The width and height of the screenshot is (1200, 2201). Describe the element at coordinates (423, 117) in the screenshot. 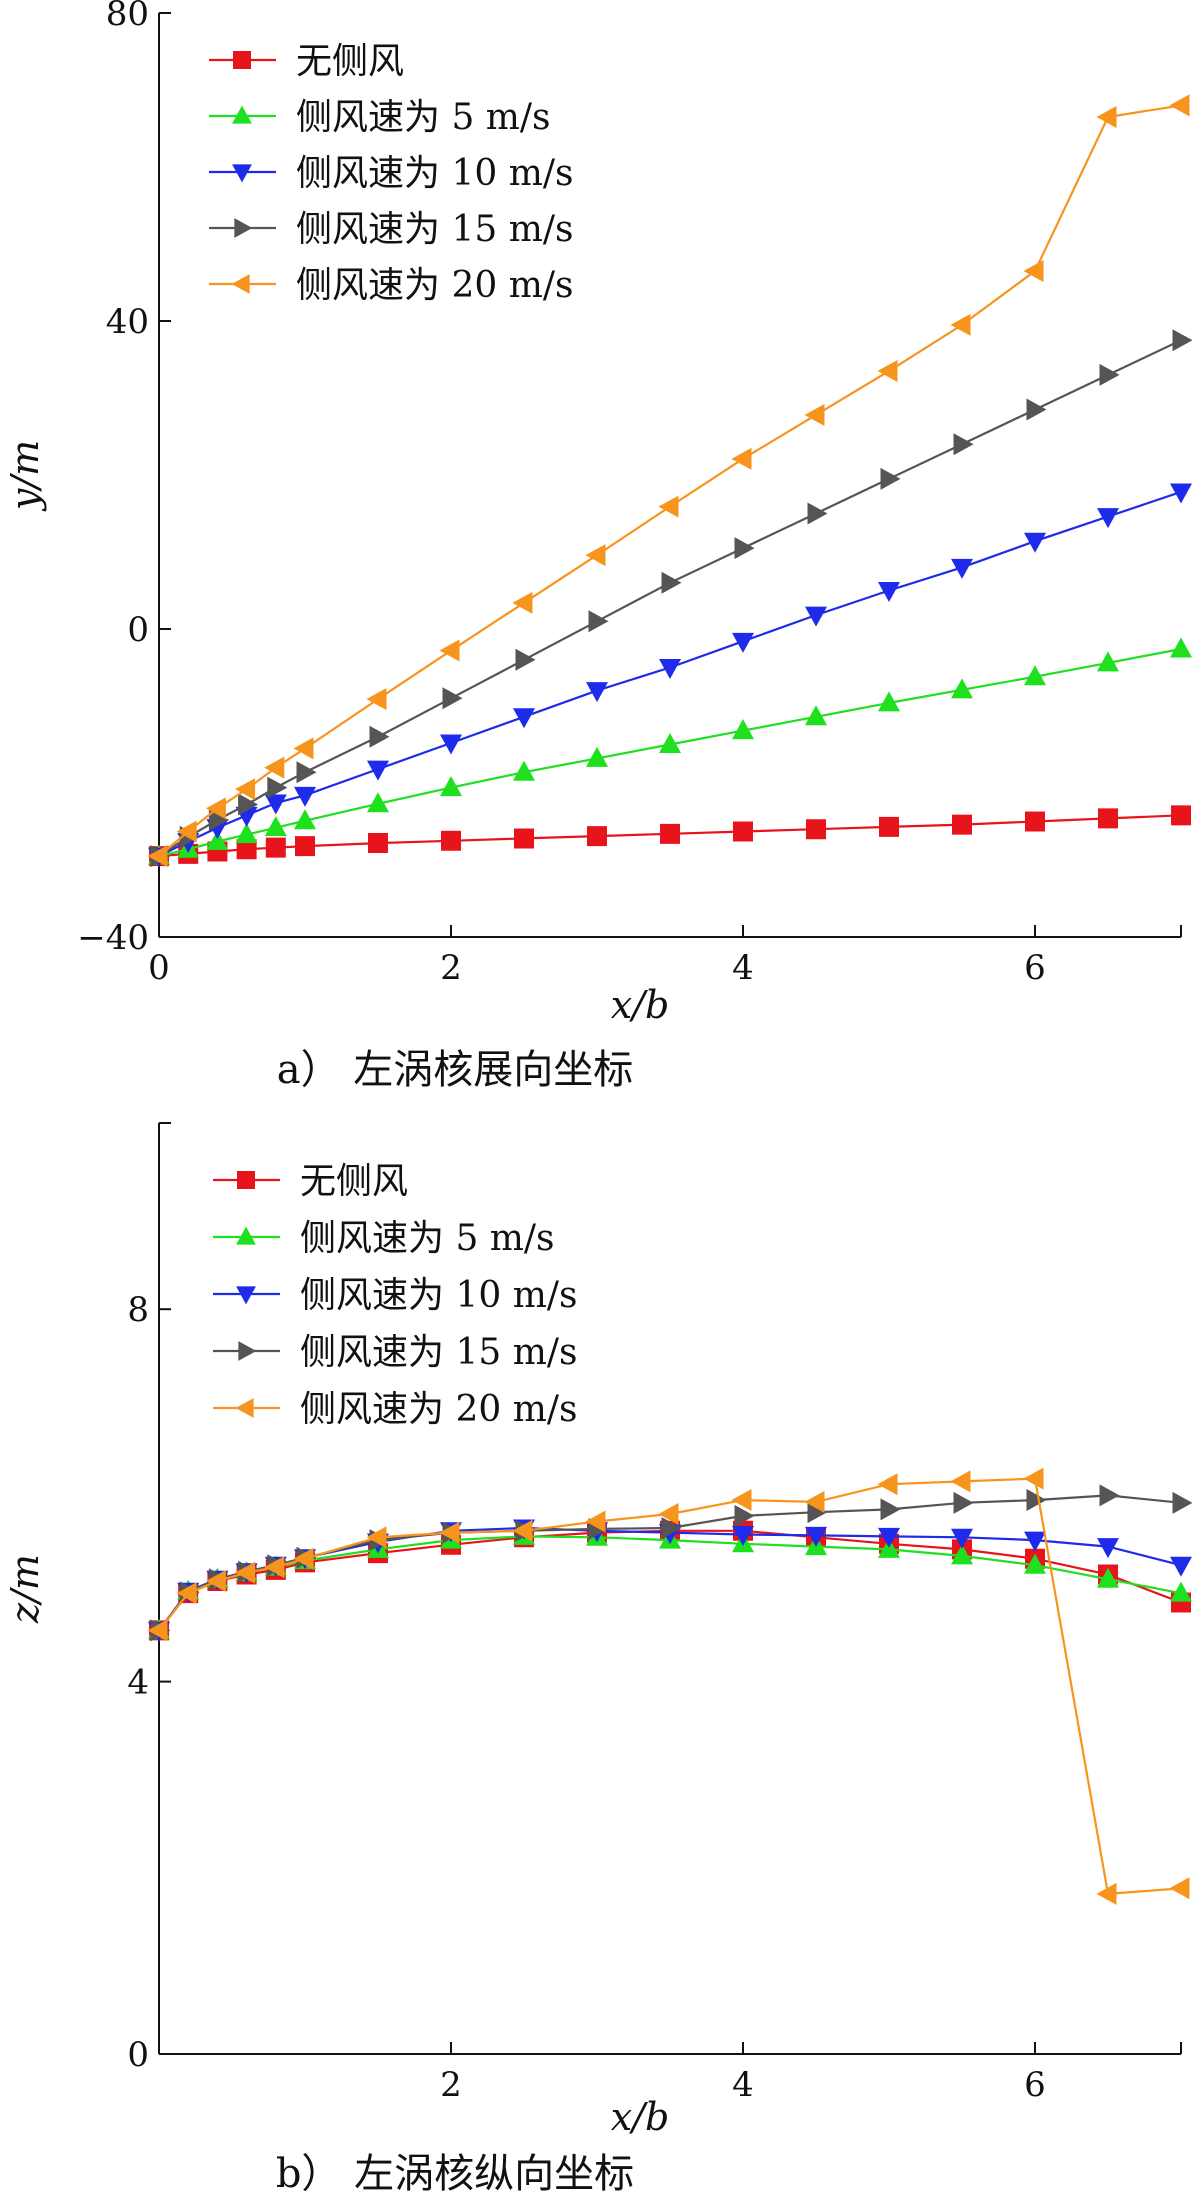

I see `legend-label: 侧风速为 5 m/s` at that location.